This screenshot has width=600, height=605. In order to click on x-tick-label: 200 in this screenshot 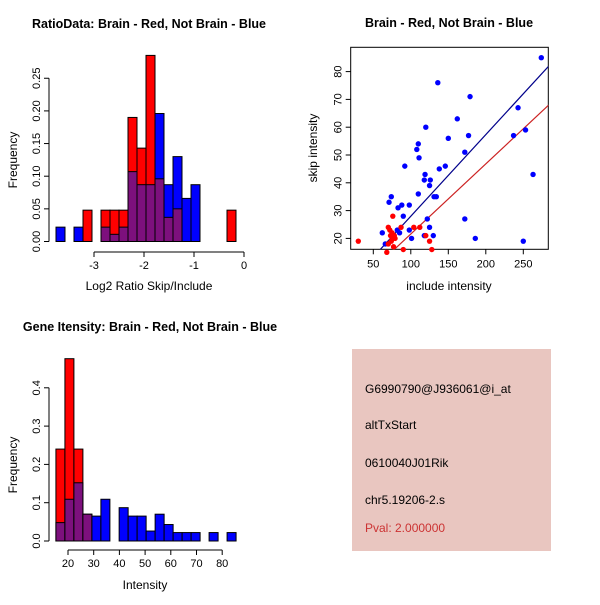, I will do `click(486, 264)`.